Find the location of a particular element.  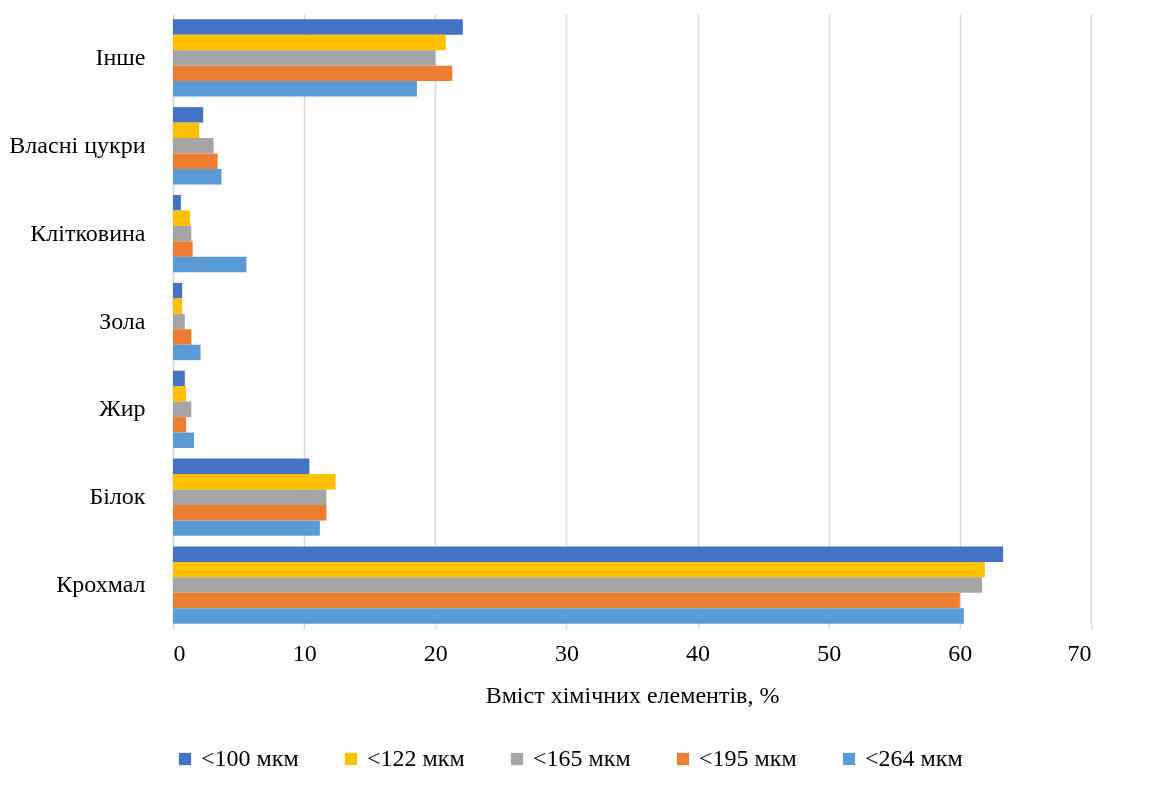

x-tick-label: 60 is located at coordinates (960, 652).